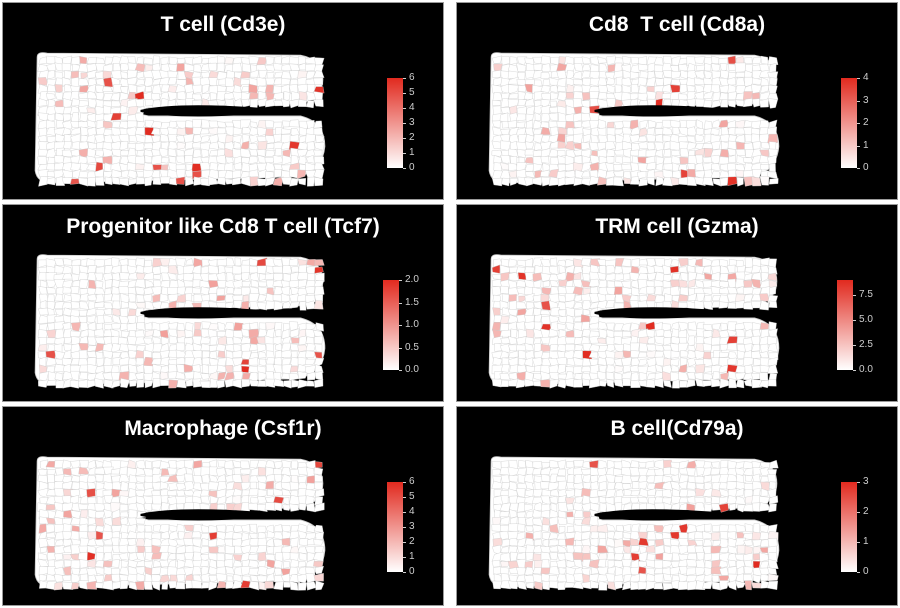 This screenshot has width=900, height=608. Describe the element at coordinates (395, 527) in the screenshot. I see `legend-colorbar` at that location.